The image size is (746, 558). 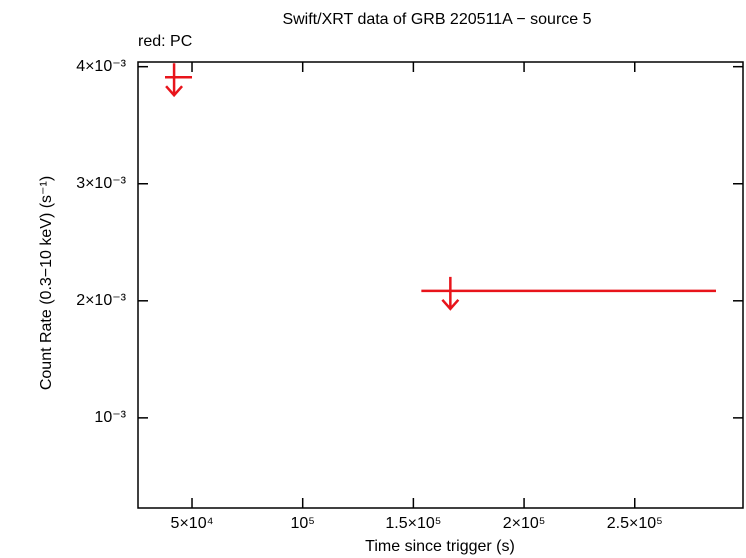 I want to click on y-tick-label: 2×10⁻³, so click(x=101, y=300).